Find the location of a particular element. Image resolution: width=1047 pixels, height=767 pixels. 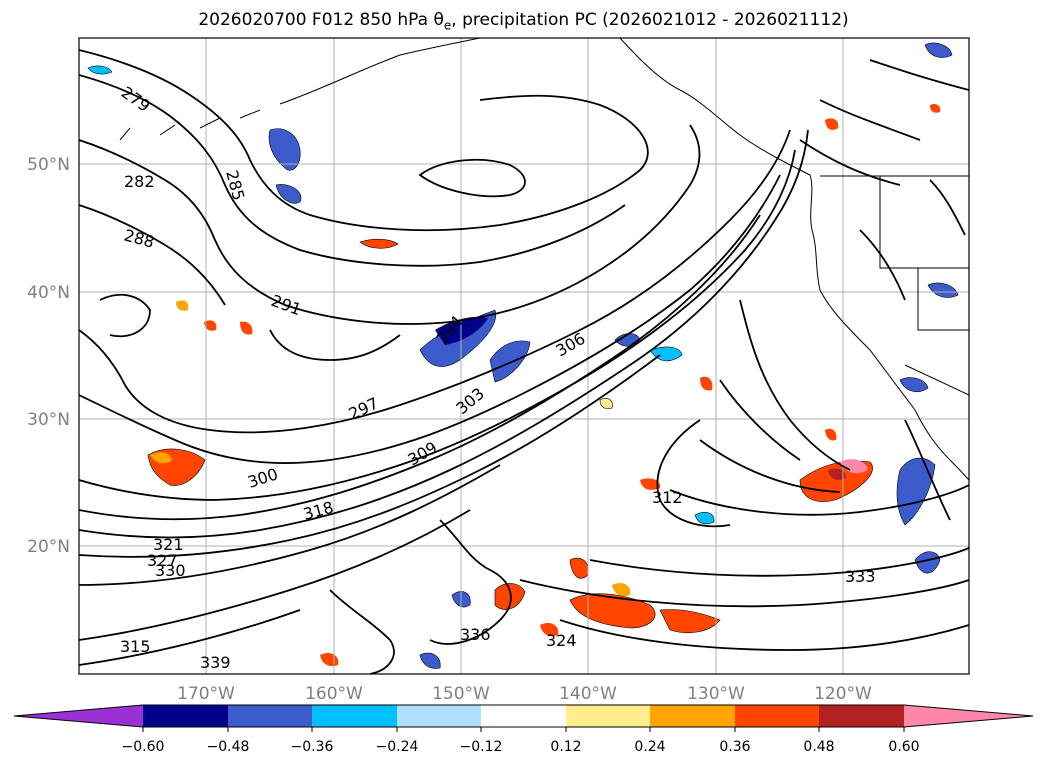

latitude-labels: 50°N 40°N 30°N 20°N is located at coordinates (48, 356).